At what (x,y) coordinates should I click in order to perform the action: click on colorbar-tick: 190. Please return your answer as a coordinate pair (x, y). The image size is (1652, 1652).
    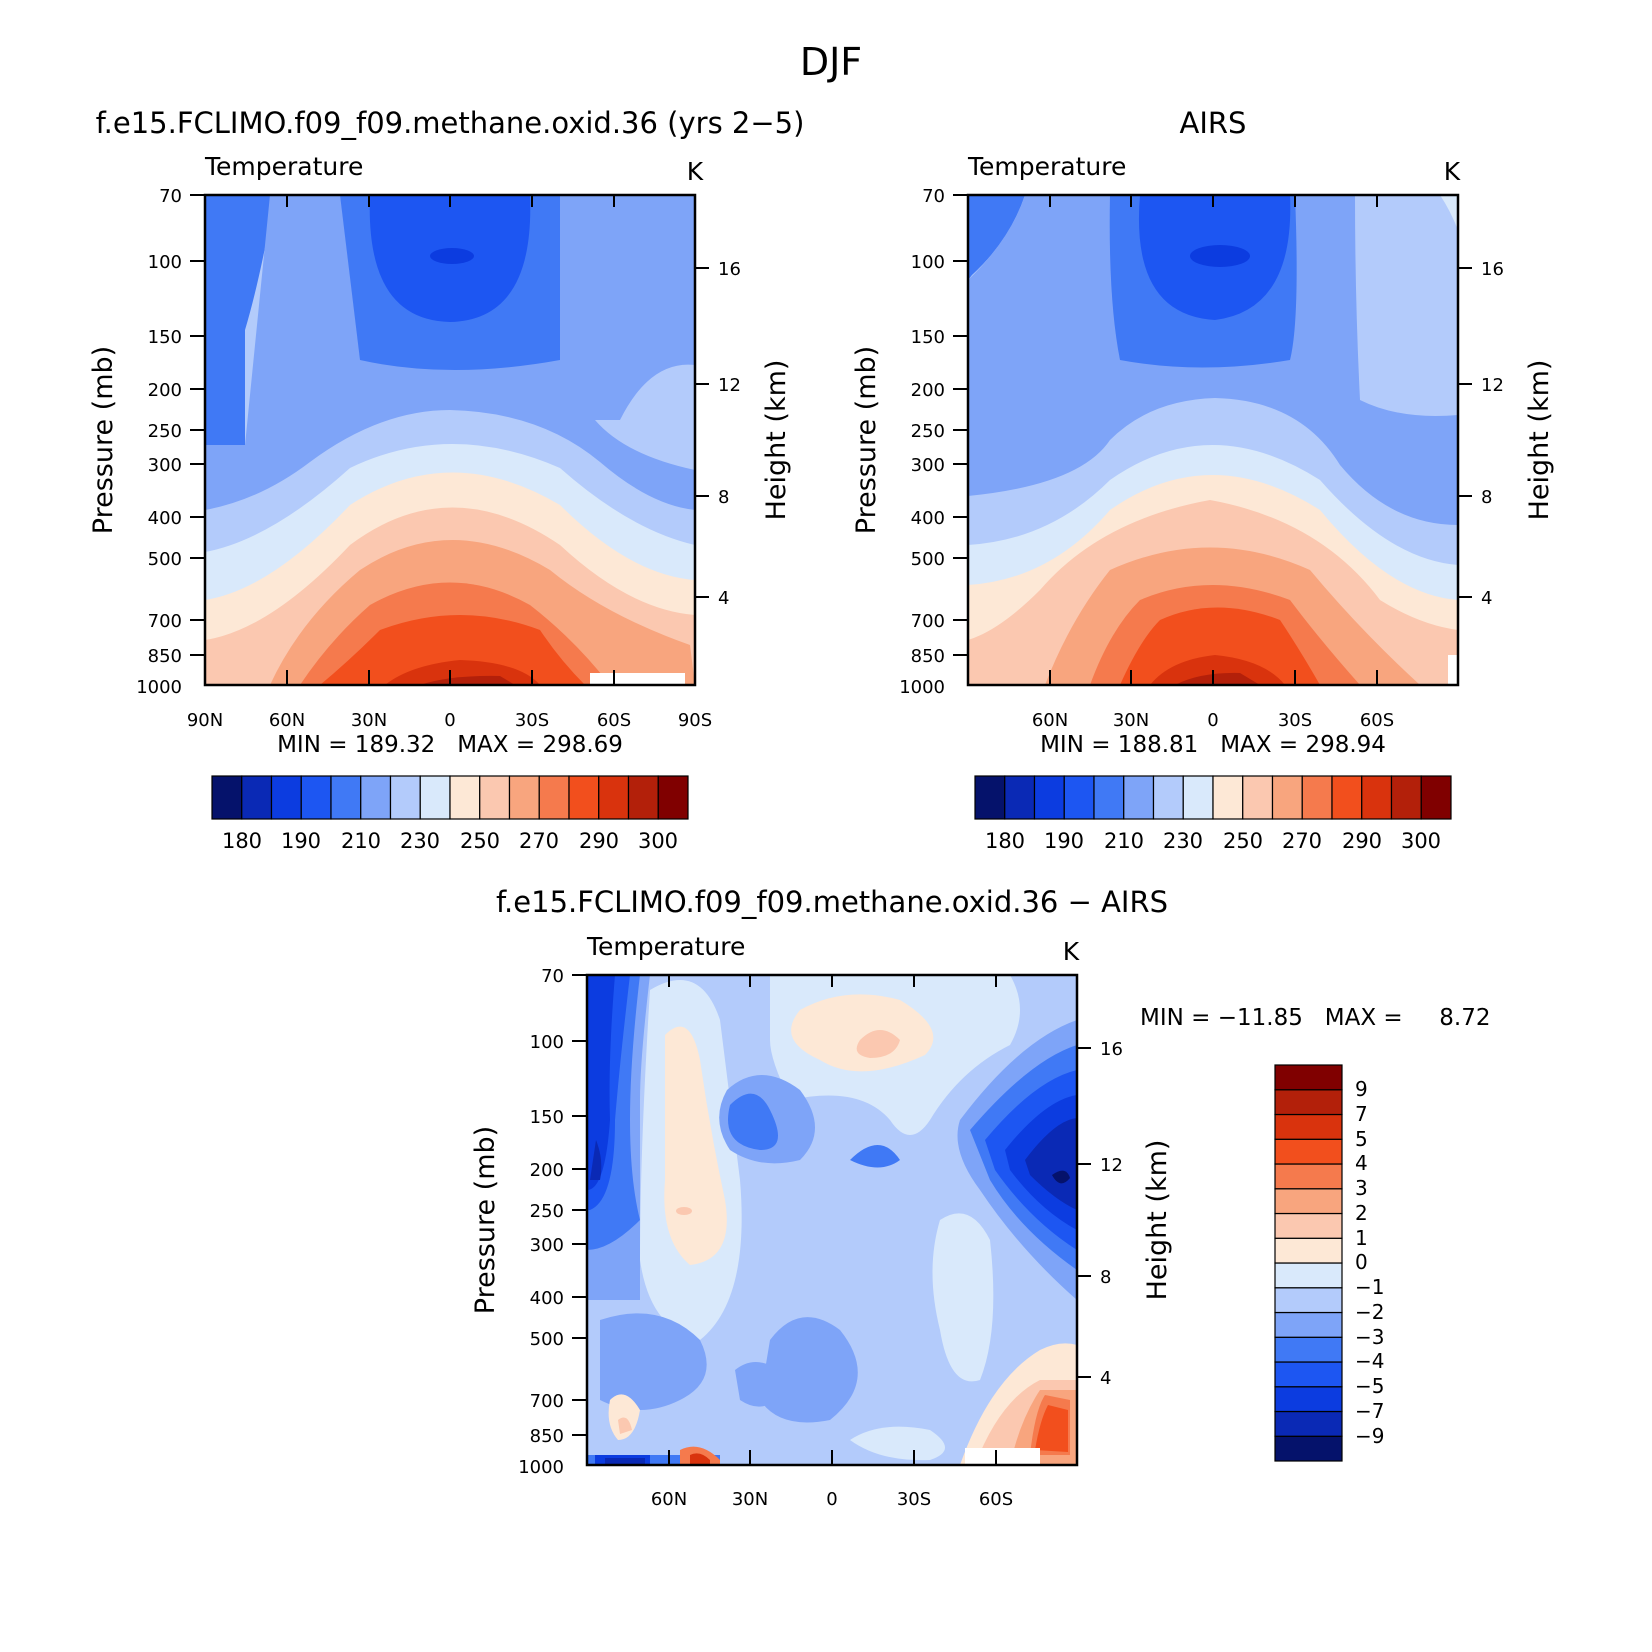
    Looking at the image, I should click on (1064, 841).